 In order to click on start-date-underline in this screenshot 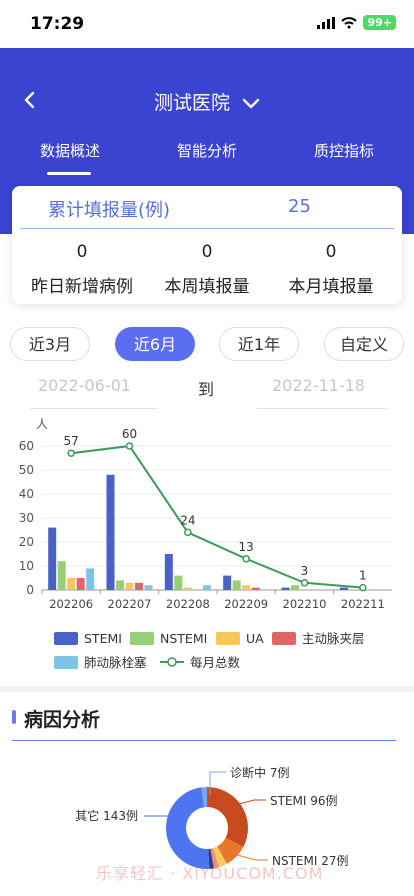, I will do `click(94, 408)`.